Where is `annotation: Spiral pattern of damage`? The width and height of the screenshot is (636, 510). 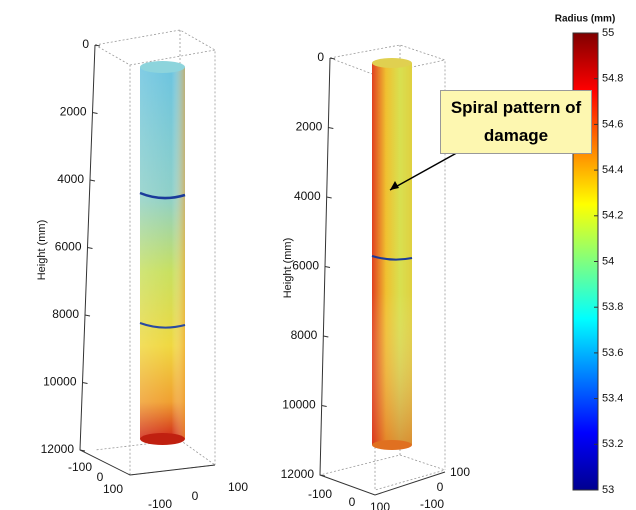
annotation: Spiral pattern of damage is located at coordinates (516, 122).